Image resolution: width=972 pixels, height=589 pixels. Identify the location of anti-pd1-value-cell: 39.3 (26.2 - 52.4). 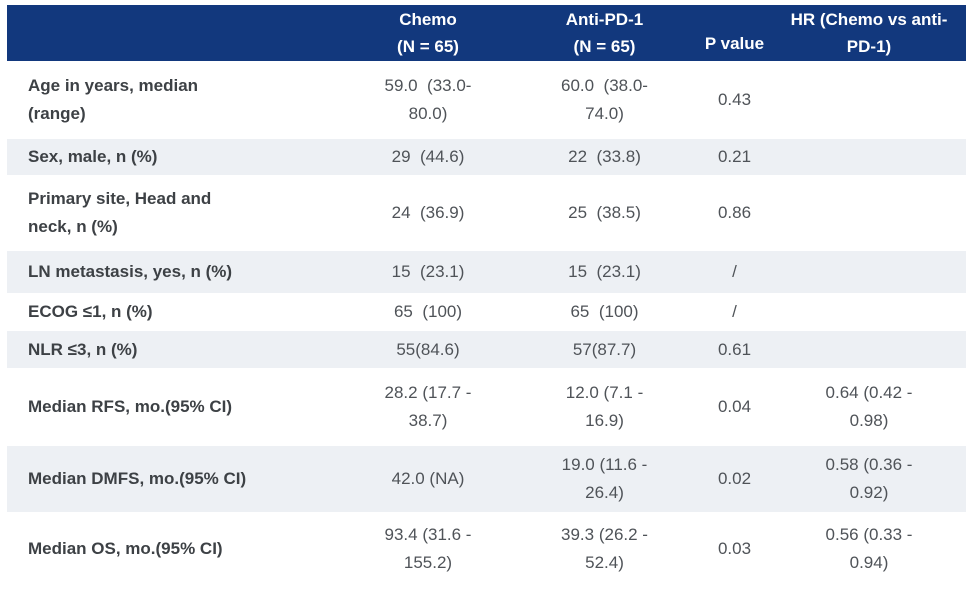
(604, 548).